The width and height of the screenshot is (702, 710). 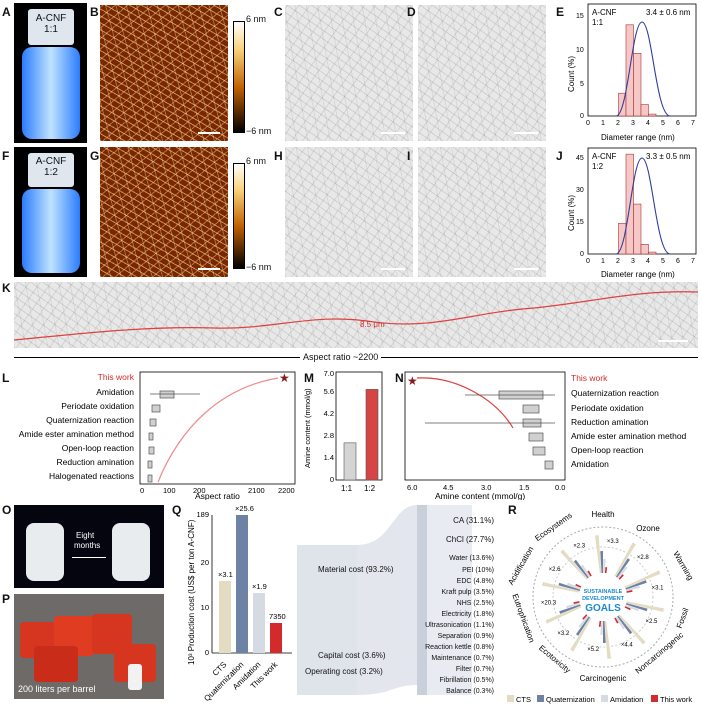 What do you see at coordinates (173, 436) in the screenshot?
I see `box-marks` at bounding box center [173, 436].